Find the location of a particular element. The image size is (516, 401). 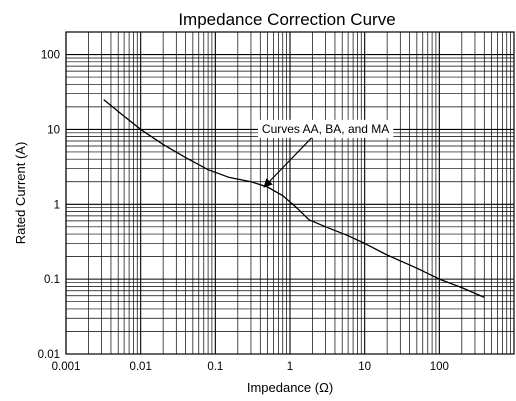

x-tick-label: 100 is located at coordinates (439, 367).